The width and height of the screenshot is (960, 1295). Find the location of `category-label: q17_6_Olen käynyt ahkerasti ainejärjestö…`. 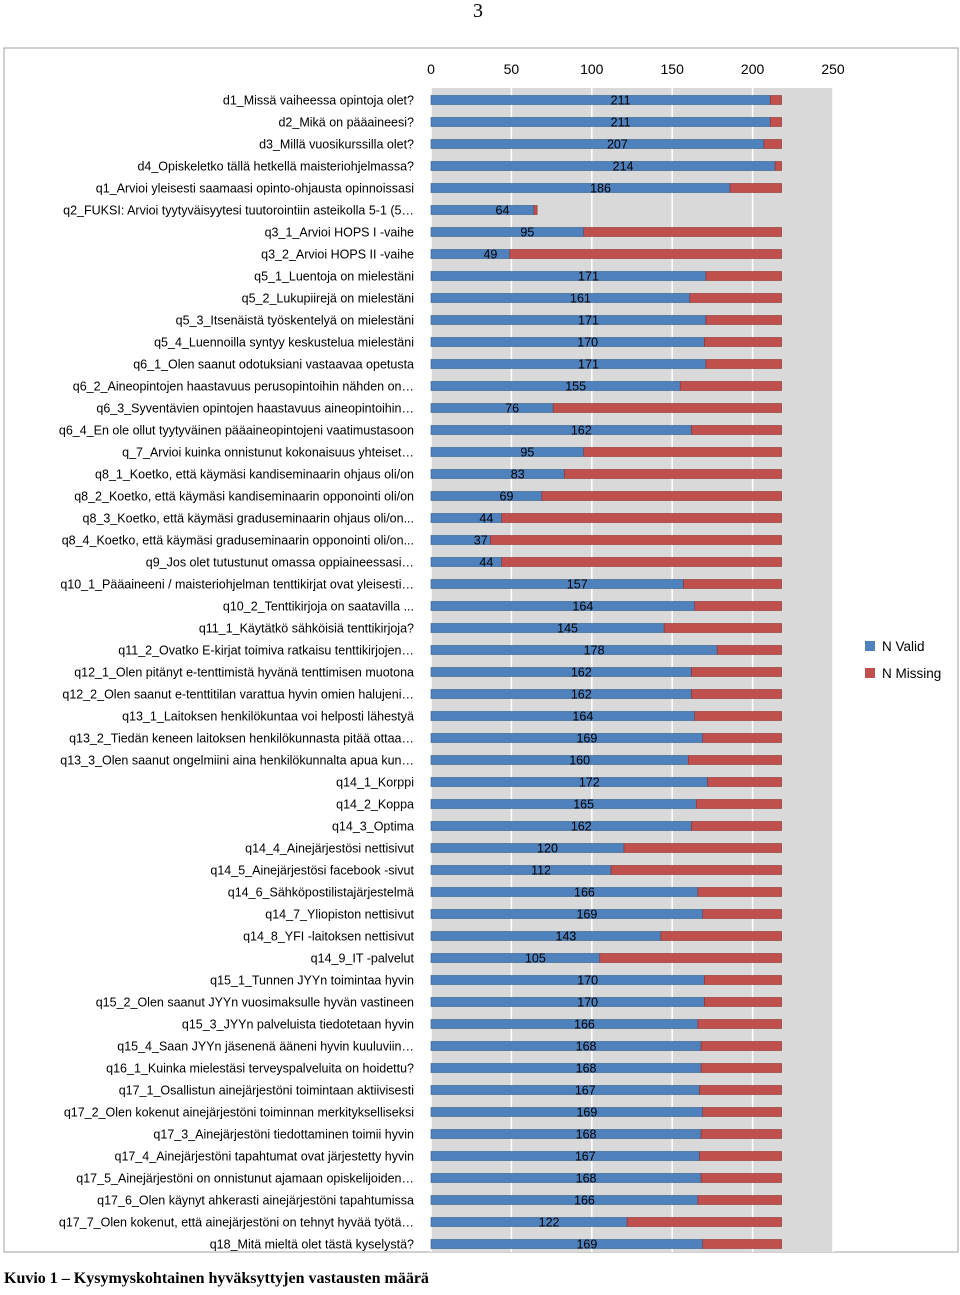

category-label: q17_6_Olen käynyt ahkerasti ainejärjestö… is located at coordinates (255, 1201).